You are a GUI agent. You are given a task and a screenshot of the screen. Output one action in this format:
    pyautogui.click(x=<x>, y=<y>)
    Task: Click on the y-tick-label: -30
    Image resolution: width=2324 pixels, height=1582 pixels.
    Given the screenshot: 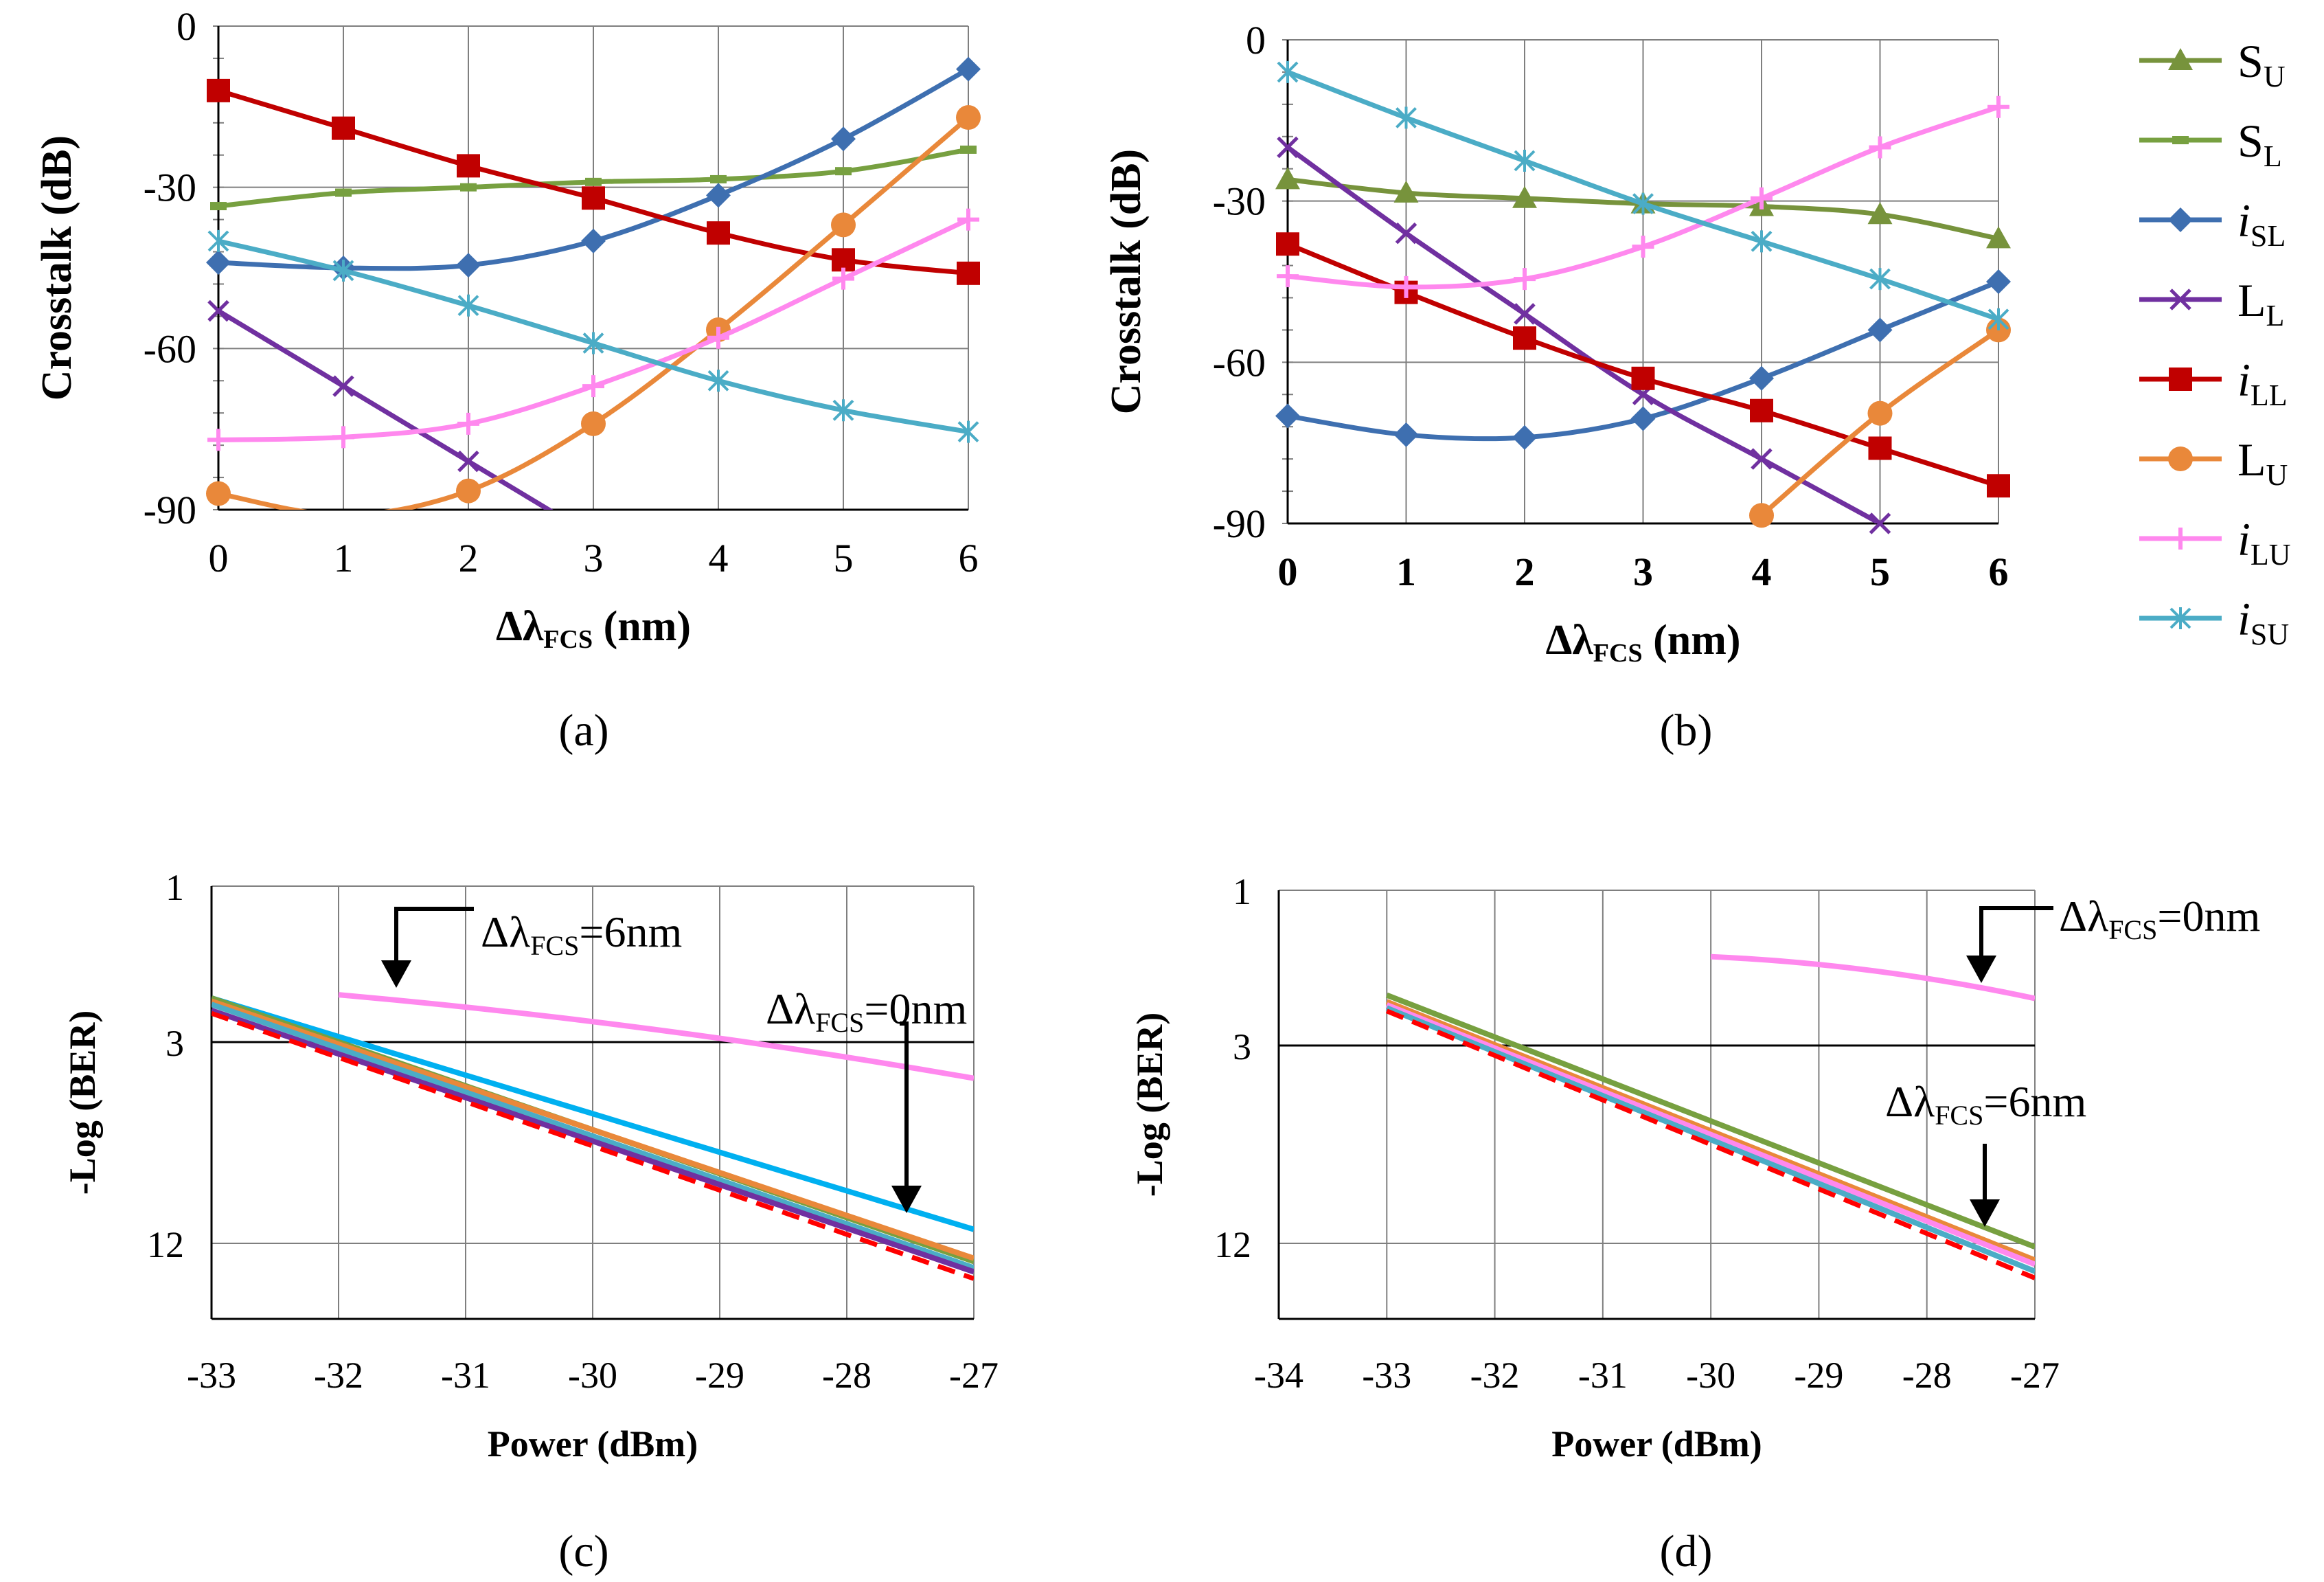 What is the action you would take?
    pyautogui.click(x=1239, y=201)
    